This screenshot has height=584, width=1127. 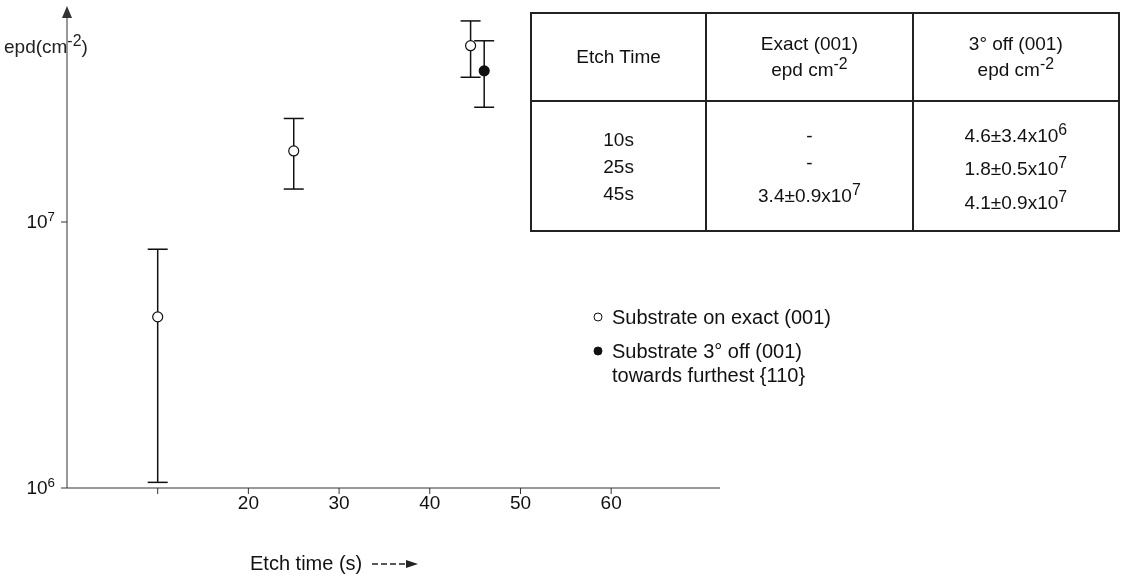 I want to click on y-tick-label: 10$^{7}$, so click(x=40, y=220).